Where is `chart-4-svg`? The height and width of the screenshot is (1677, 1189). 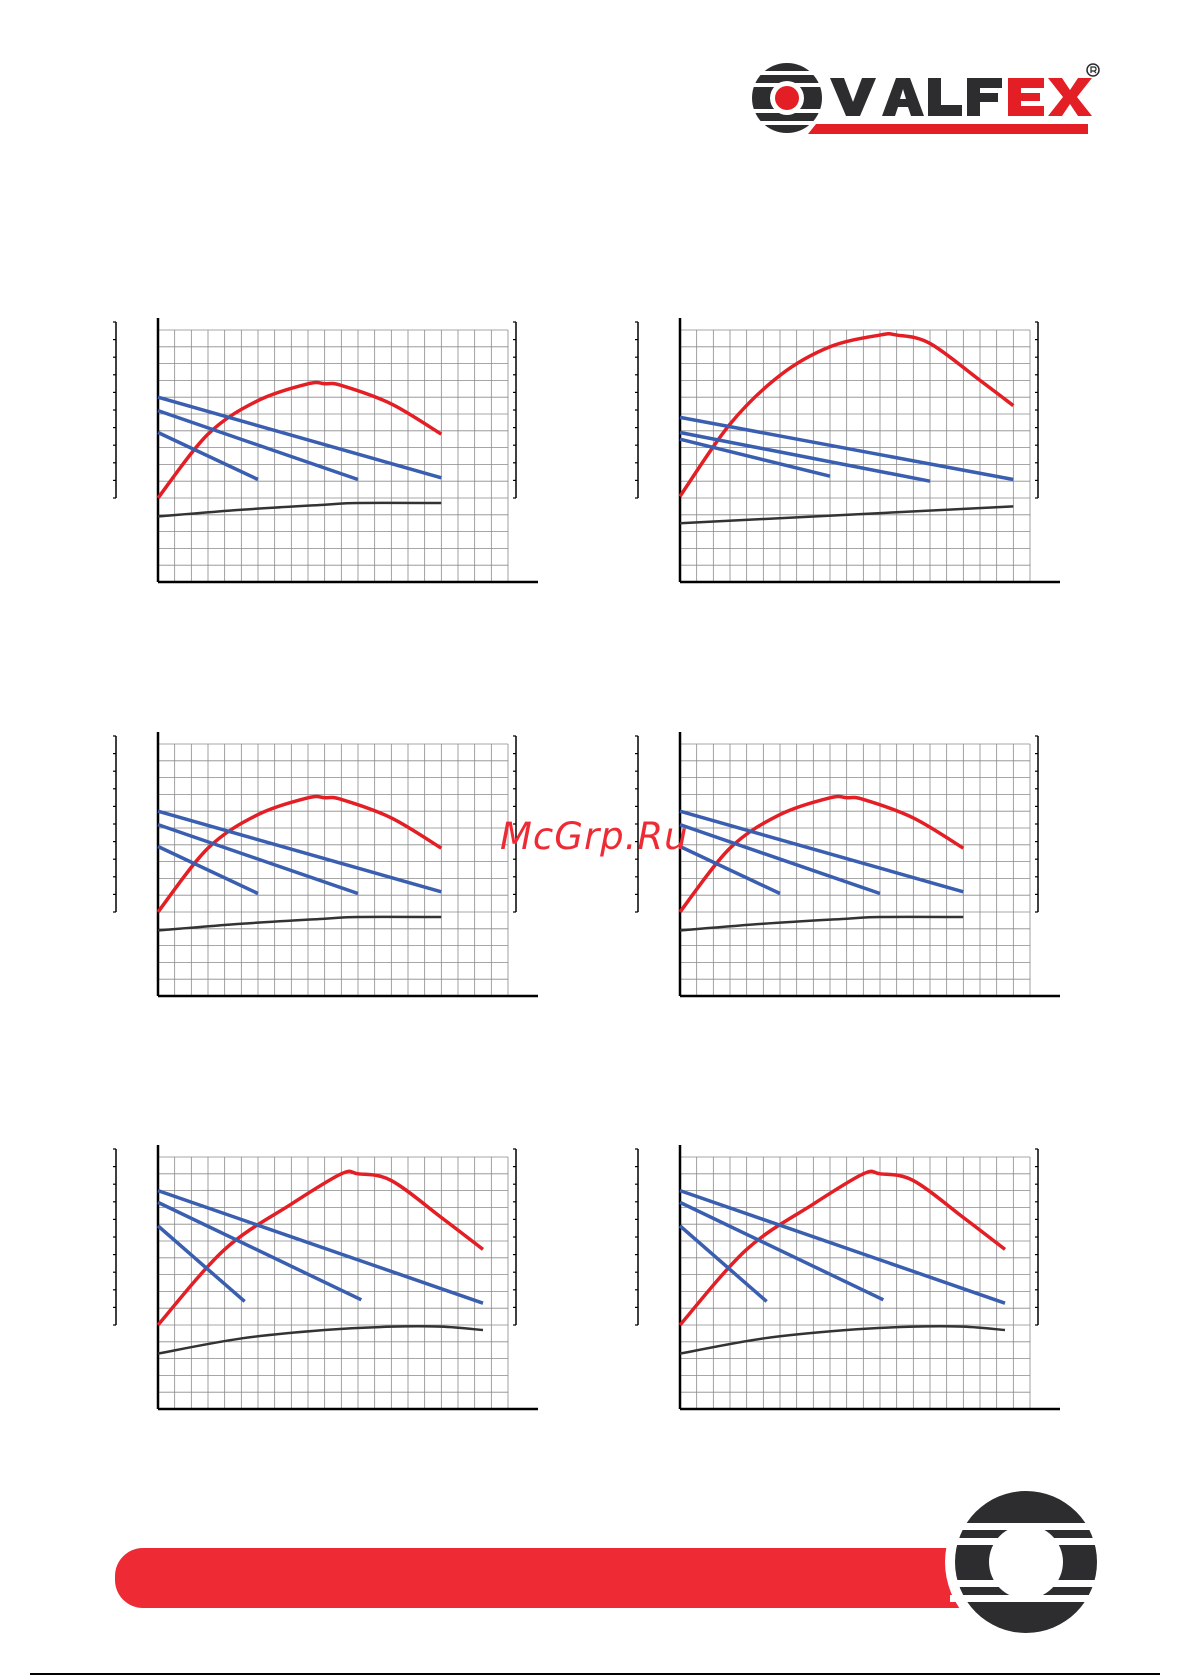
chart-4-svg is located at coordinates (847, 865).